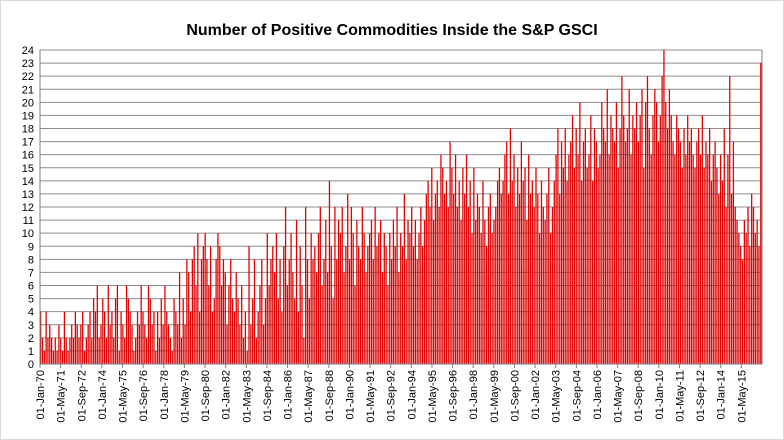  Describe the element at coordinates (41, 395) in the screenshot. I see `x-tick-label: 01-Jan-70` at that location.